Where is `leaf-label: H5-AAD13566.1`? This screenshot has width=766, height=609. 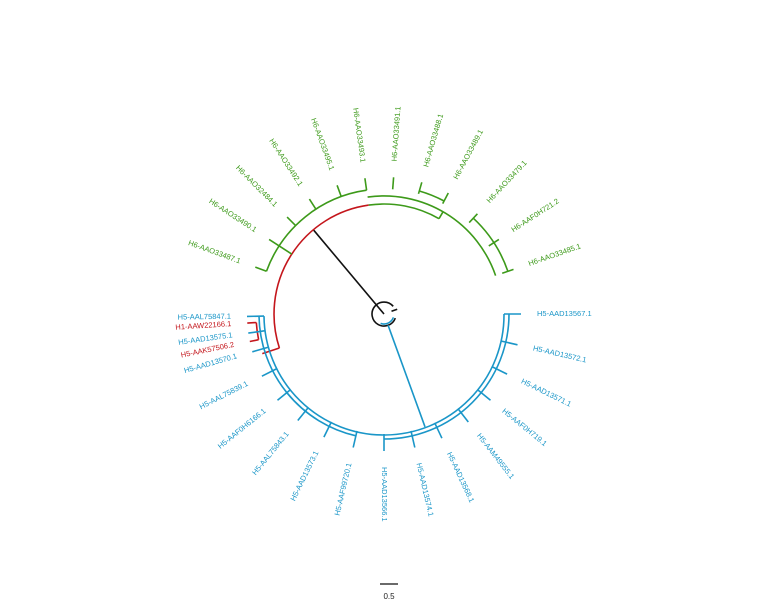 leaf-label: H5-AAD13566.1 is located at coordinates (384, 494).